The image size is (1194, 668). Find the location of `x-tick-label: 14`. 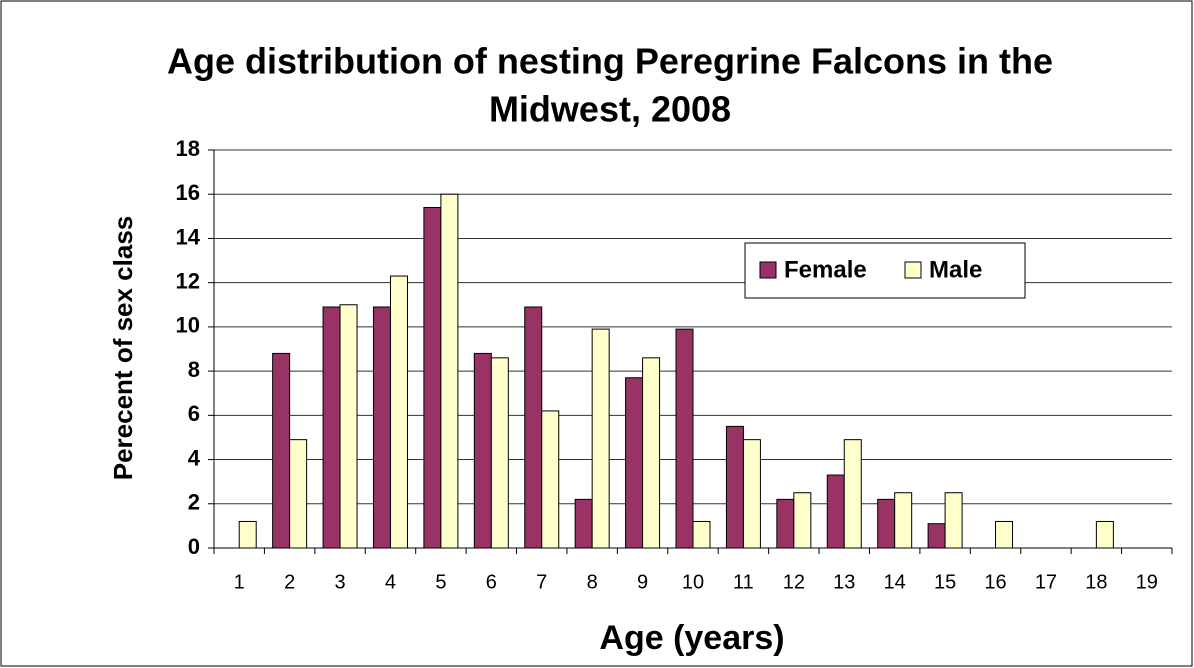

x-tick-label: 14 is located at coordinates (895, 582).